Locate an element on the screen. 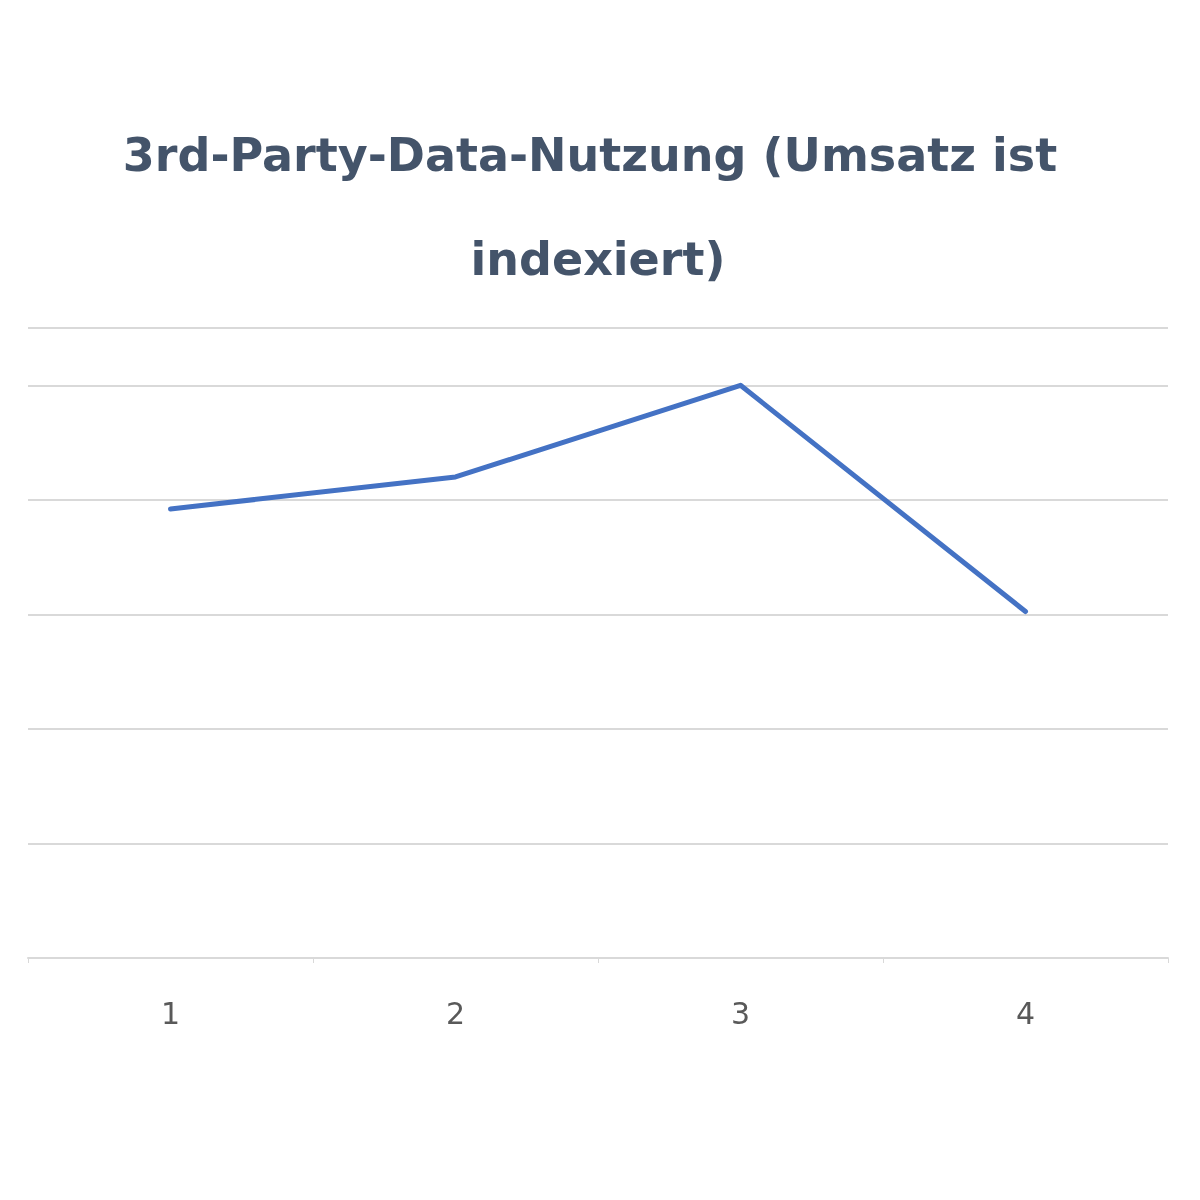  chart-title: 3rd-Party-Data-Nutzung (Umsatz ist indexiert) is located at coordinates (598, 207).